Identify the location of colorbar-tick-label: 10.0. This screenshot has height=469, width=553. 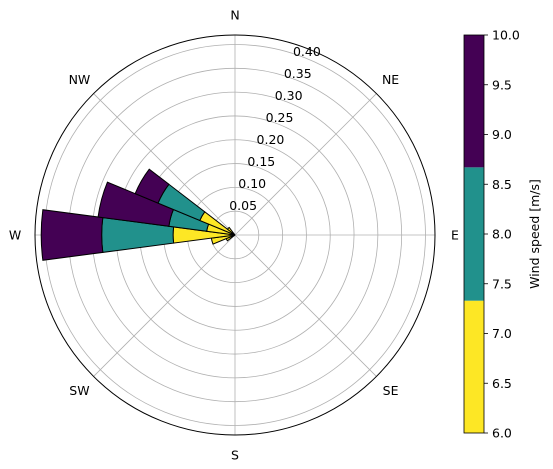
(506, 35).